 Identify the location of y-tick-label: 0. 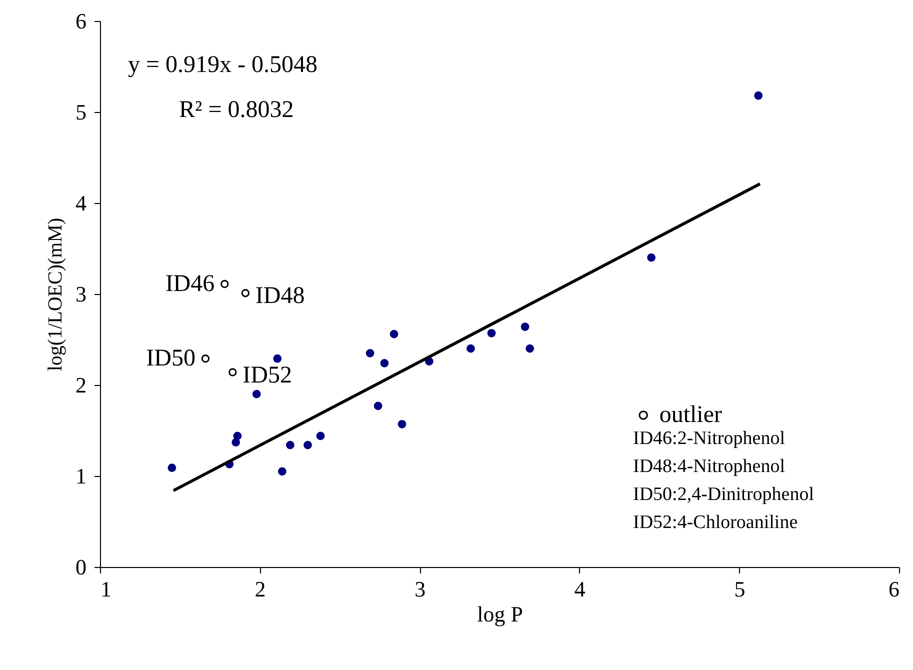
(81, 567).